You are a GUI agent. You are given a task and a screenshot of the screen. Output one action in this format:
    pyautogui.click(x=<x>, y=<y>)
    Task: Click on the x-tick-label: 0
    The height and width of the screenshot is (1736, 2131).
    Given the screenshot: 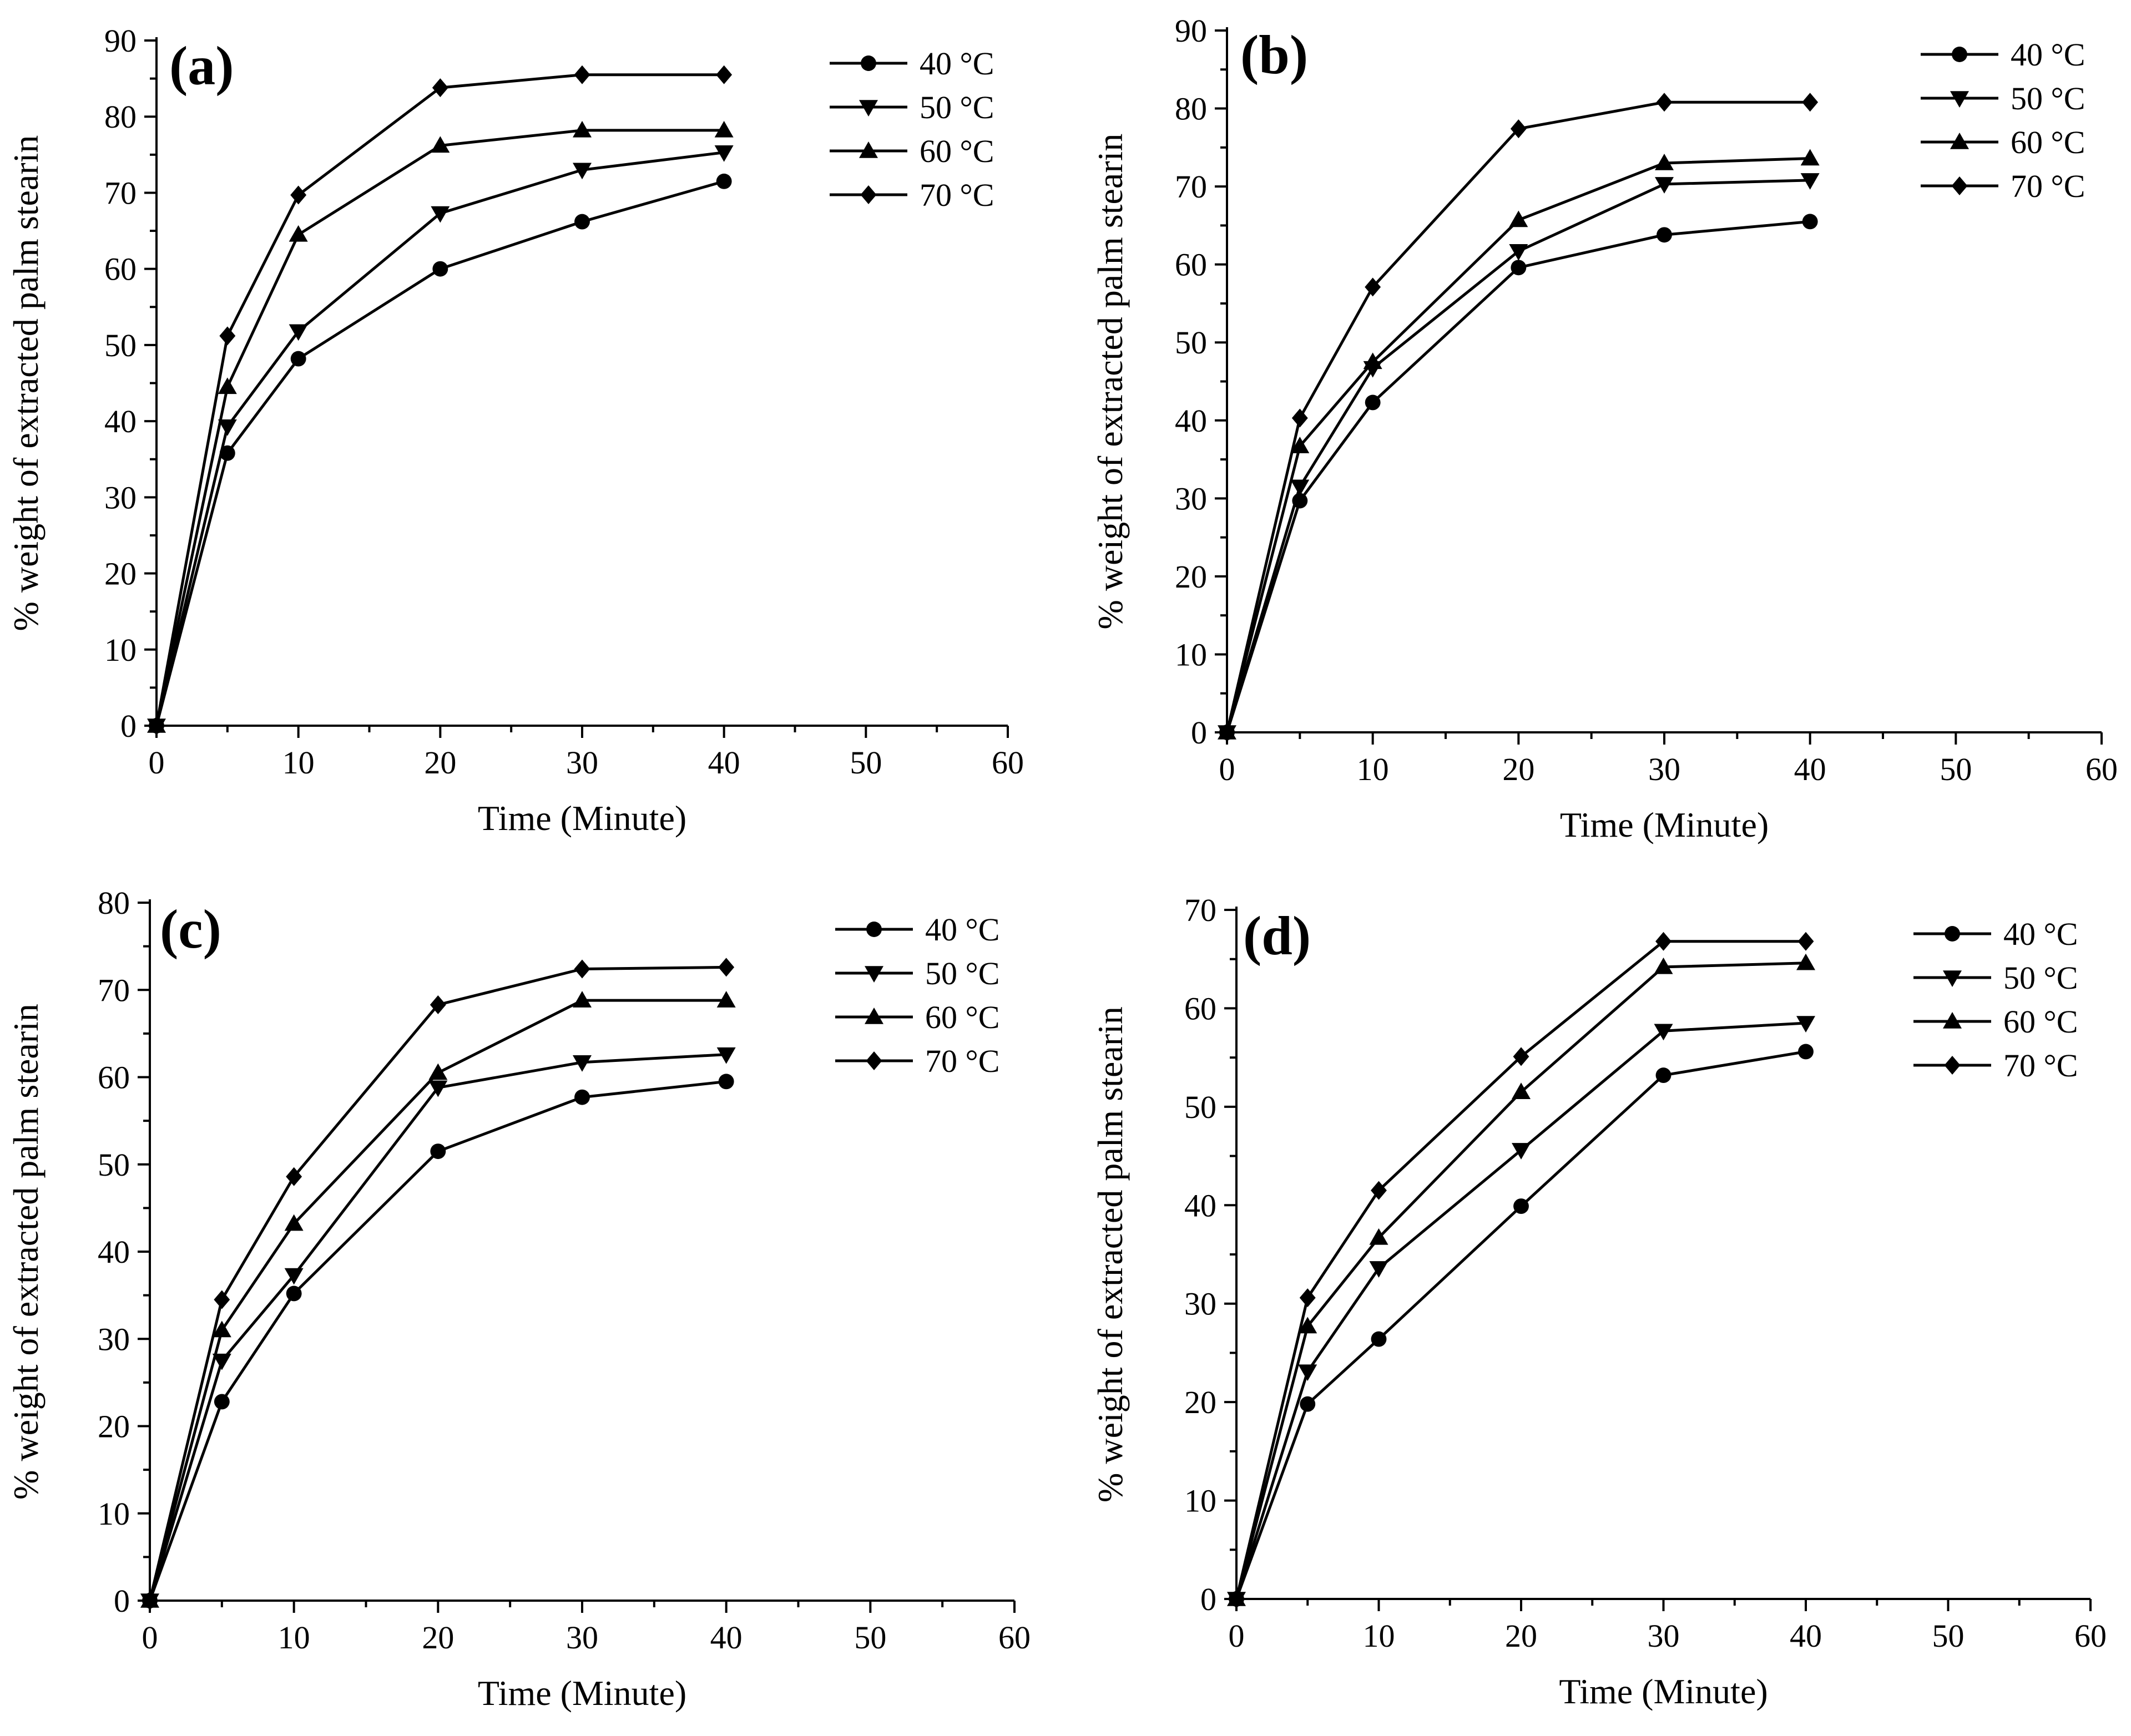 What is the action you would take?
    pyautogui.click(x=1227, y=769)
    